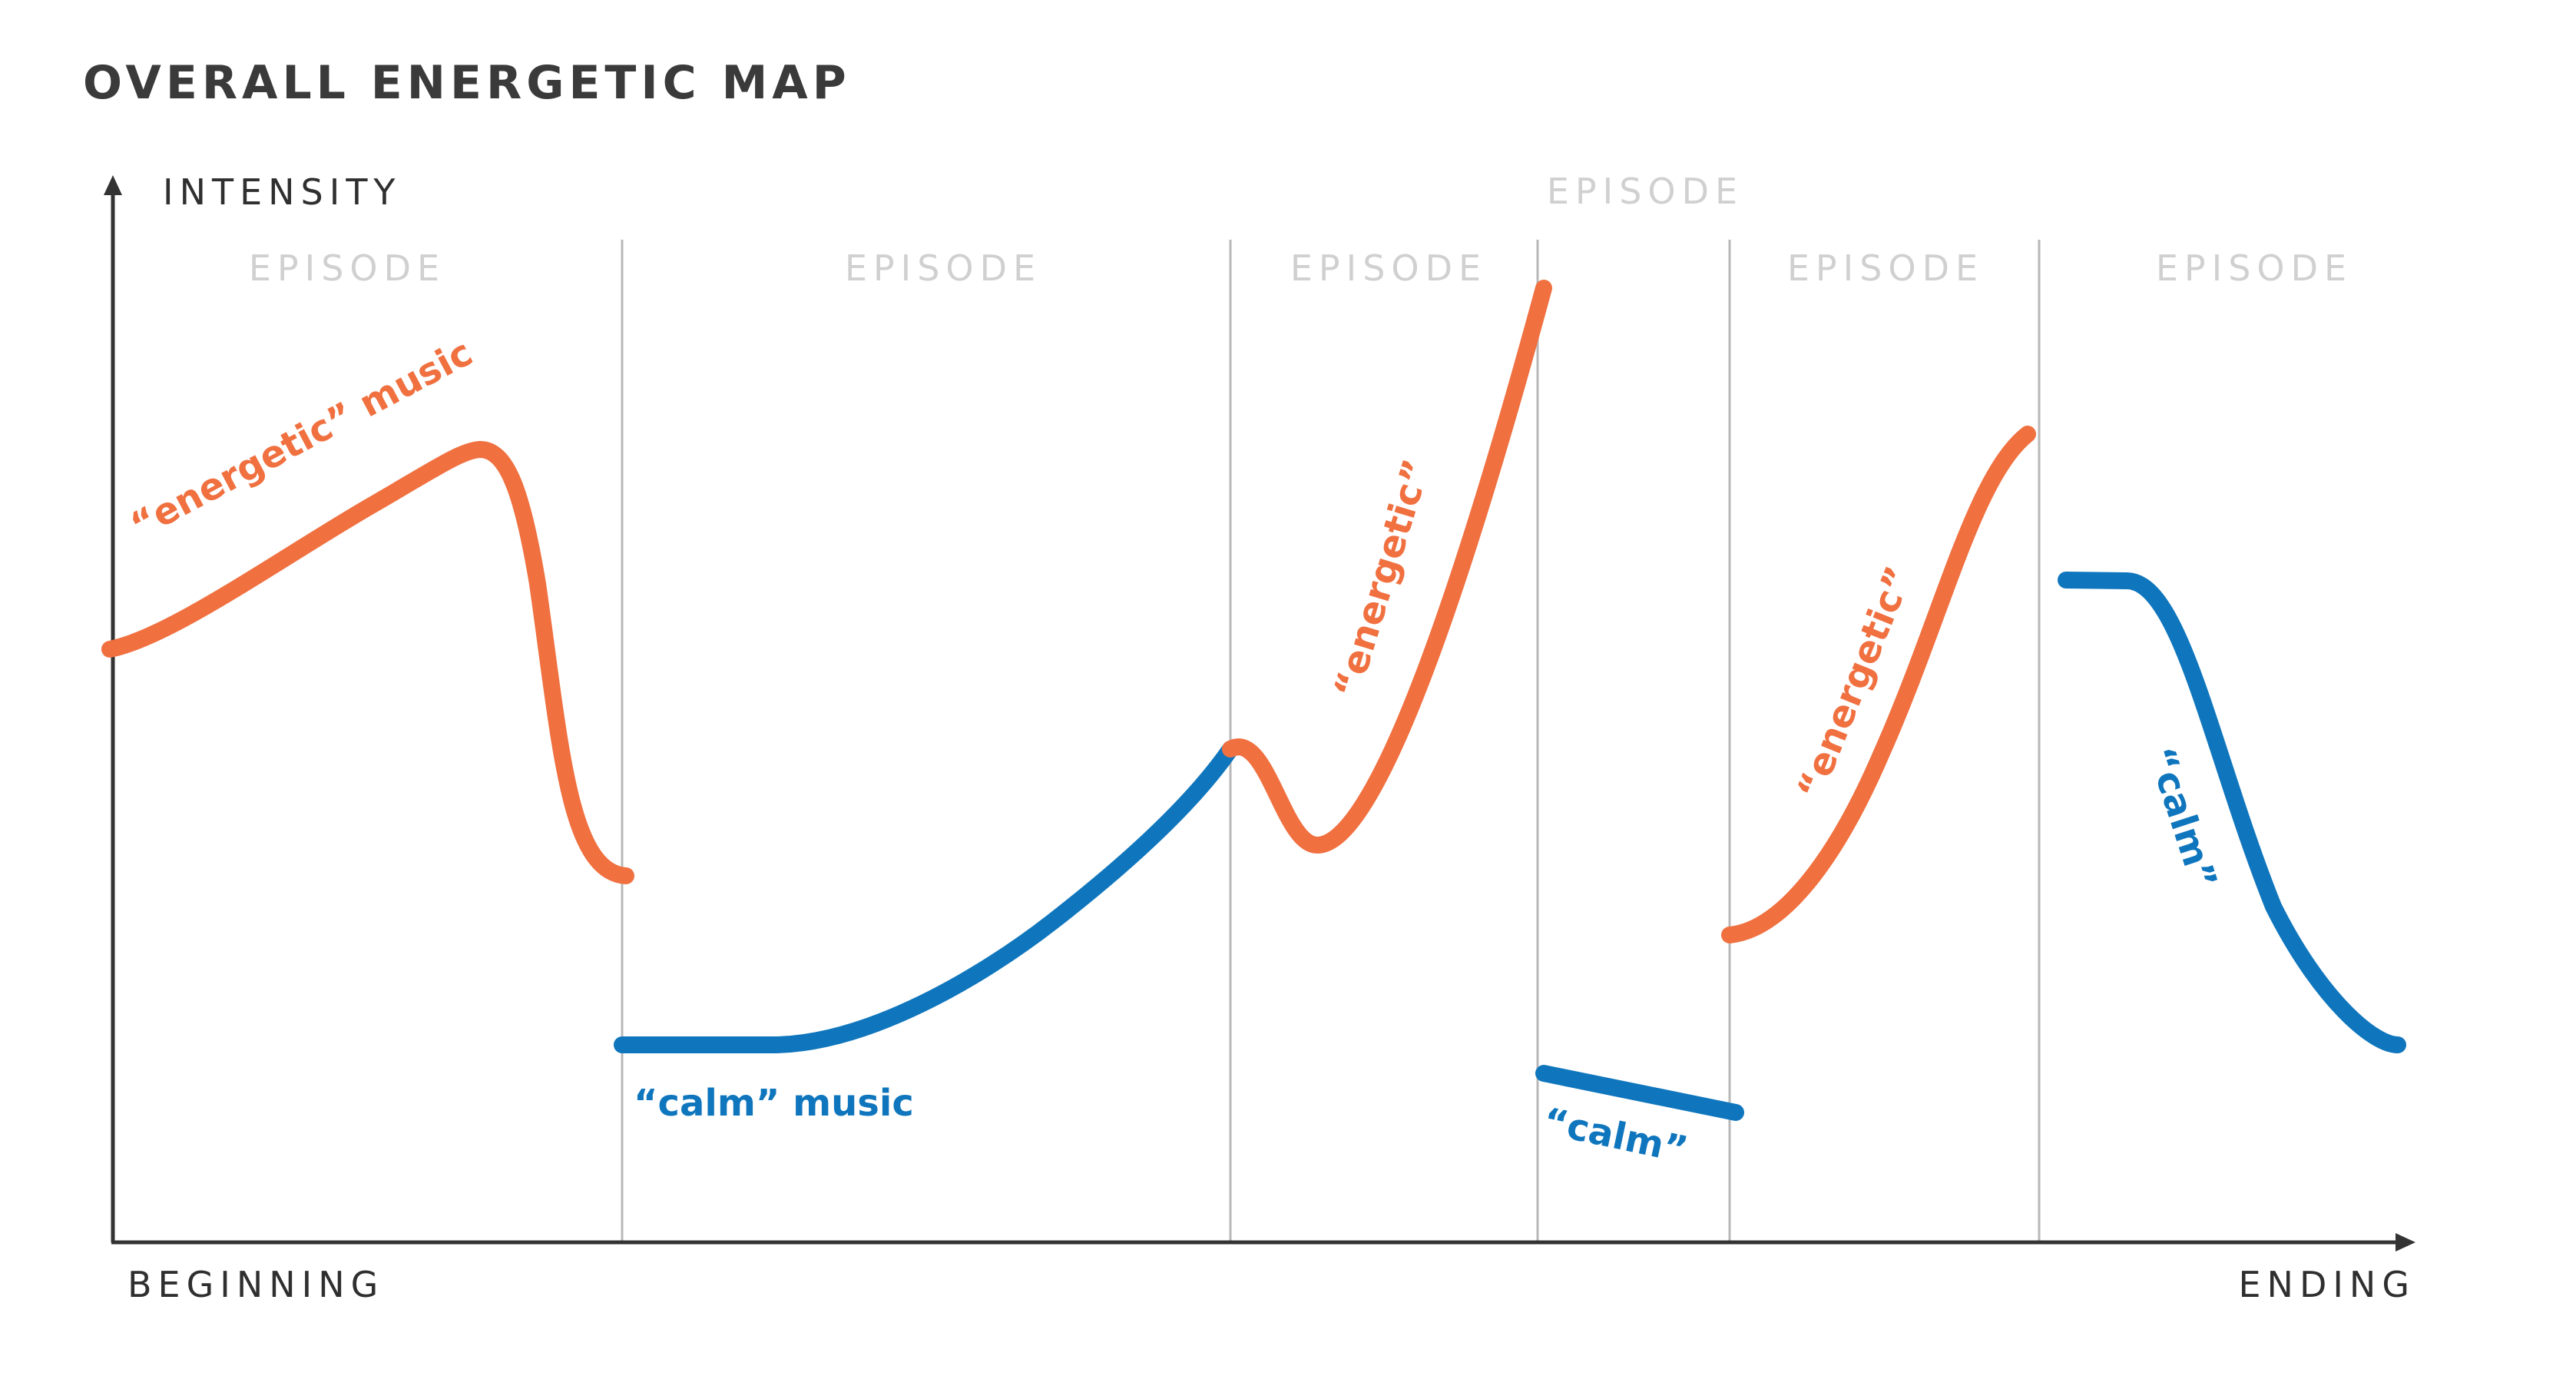  What do you see at coordinates (2326, 1284) in the screenshot?
I see `x-axis-end-label: ENDING` at bounding box center [2326, 1284].